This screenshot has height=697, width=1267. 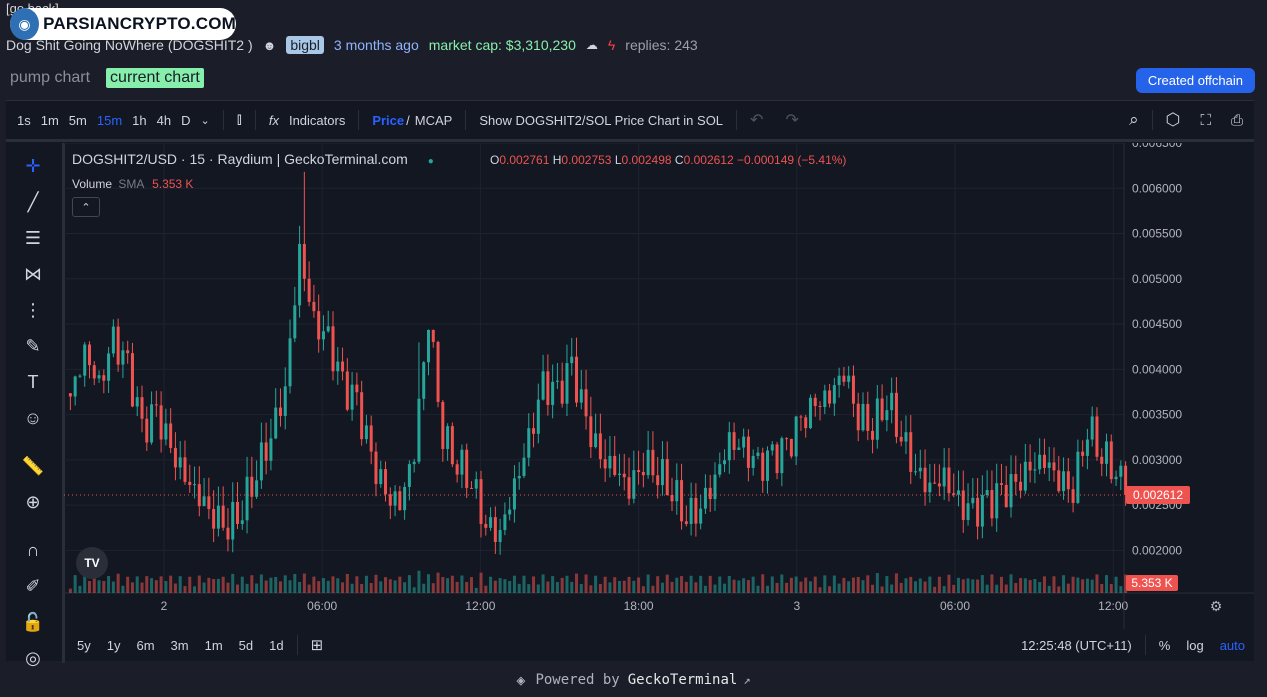 I want to click on indicators-button: Indicators, so click(x=317, y=120).